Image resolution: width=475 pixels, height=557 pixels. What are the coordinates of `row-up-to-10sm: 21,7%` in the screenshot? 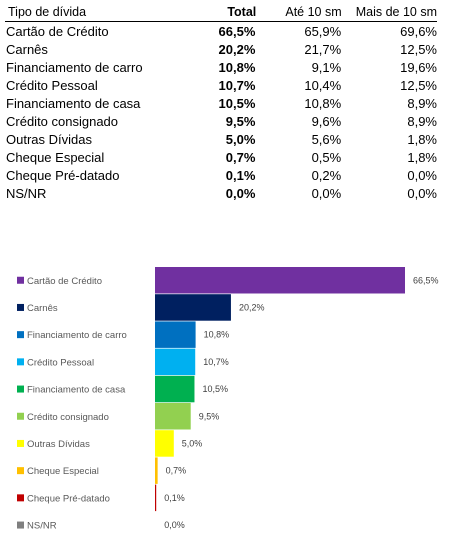 It's located at (323, 49).